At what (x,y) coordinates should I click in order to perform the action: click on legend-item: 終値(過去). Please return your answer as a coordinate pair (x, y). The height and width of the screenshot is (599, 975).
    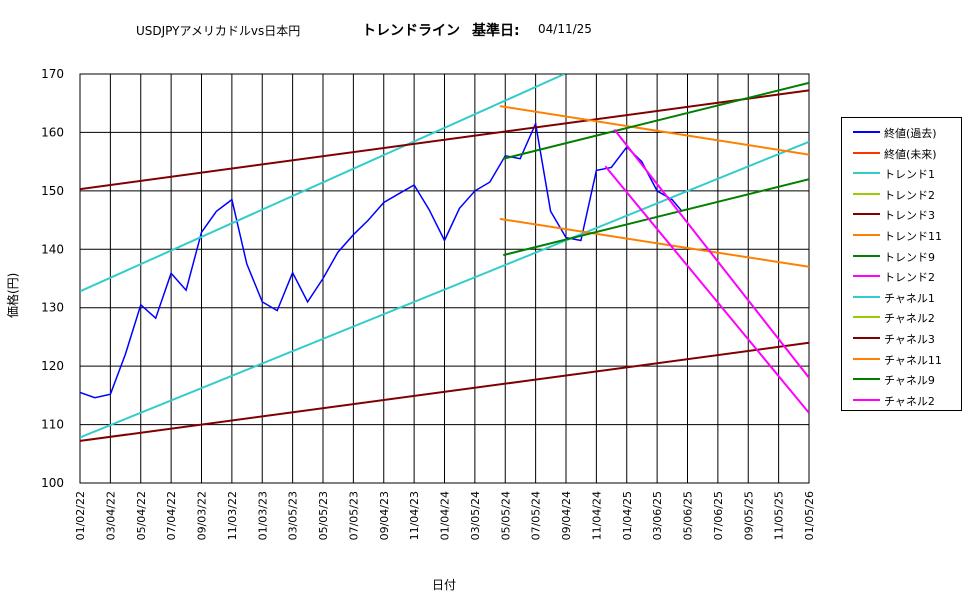
    Looking at the image, I should click on (901, 132).